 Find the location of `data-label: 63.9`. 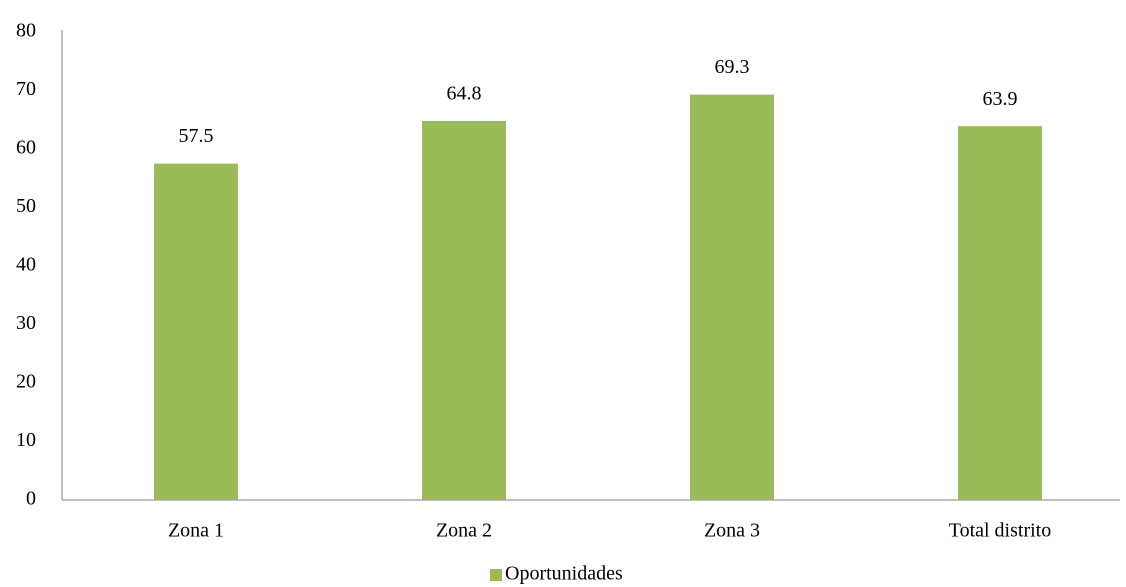

data-label: 63.9 is located at coordinates (1000, 99).